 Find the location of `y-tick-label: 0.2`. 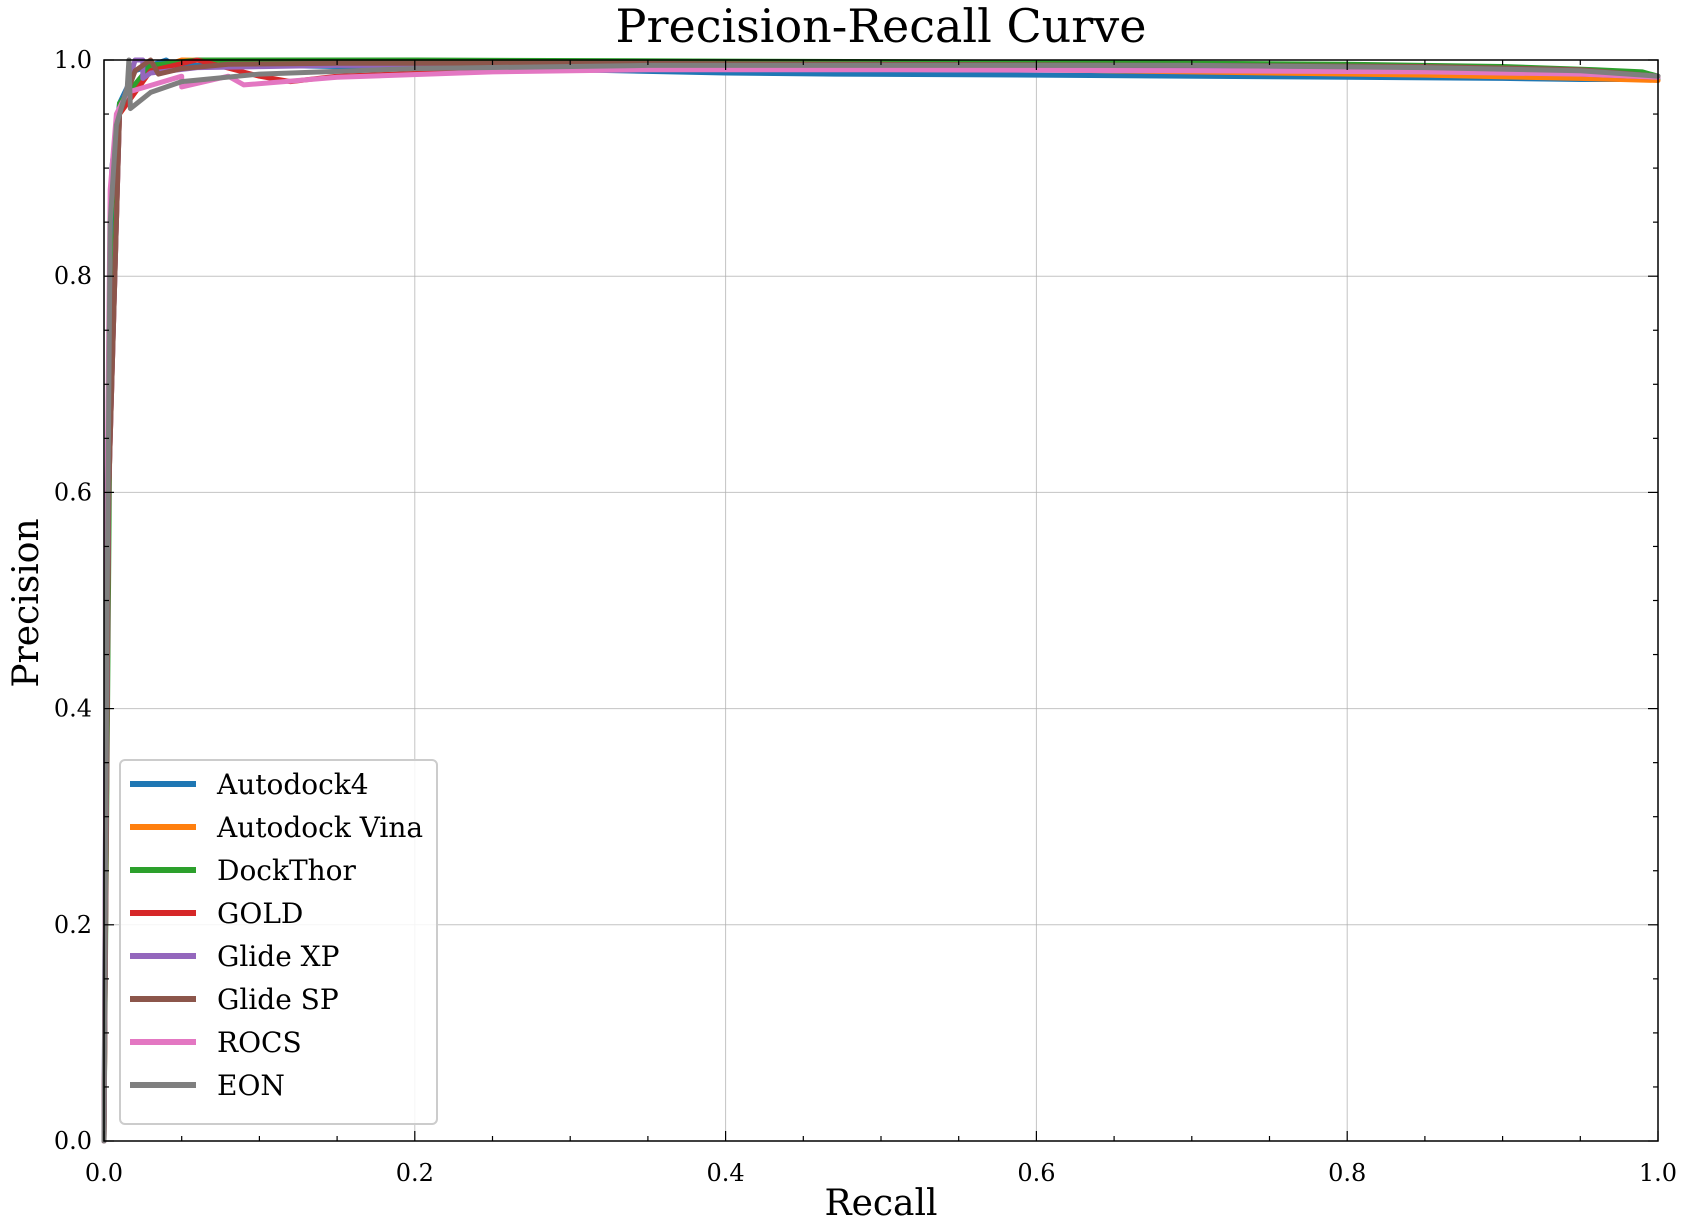

y-tick-label: 0.2 is located at coordinates (73, 925).